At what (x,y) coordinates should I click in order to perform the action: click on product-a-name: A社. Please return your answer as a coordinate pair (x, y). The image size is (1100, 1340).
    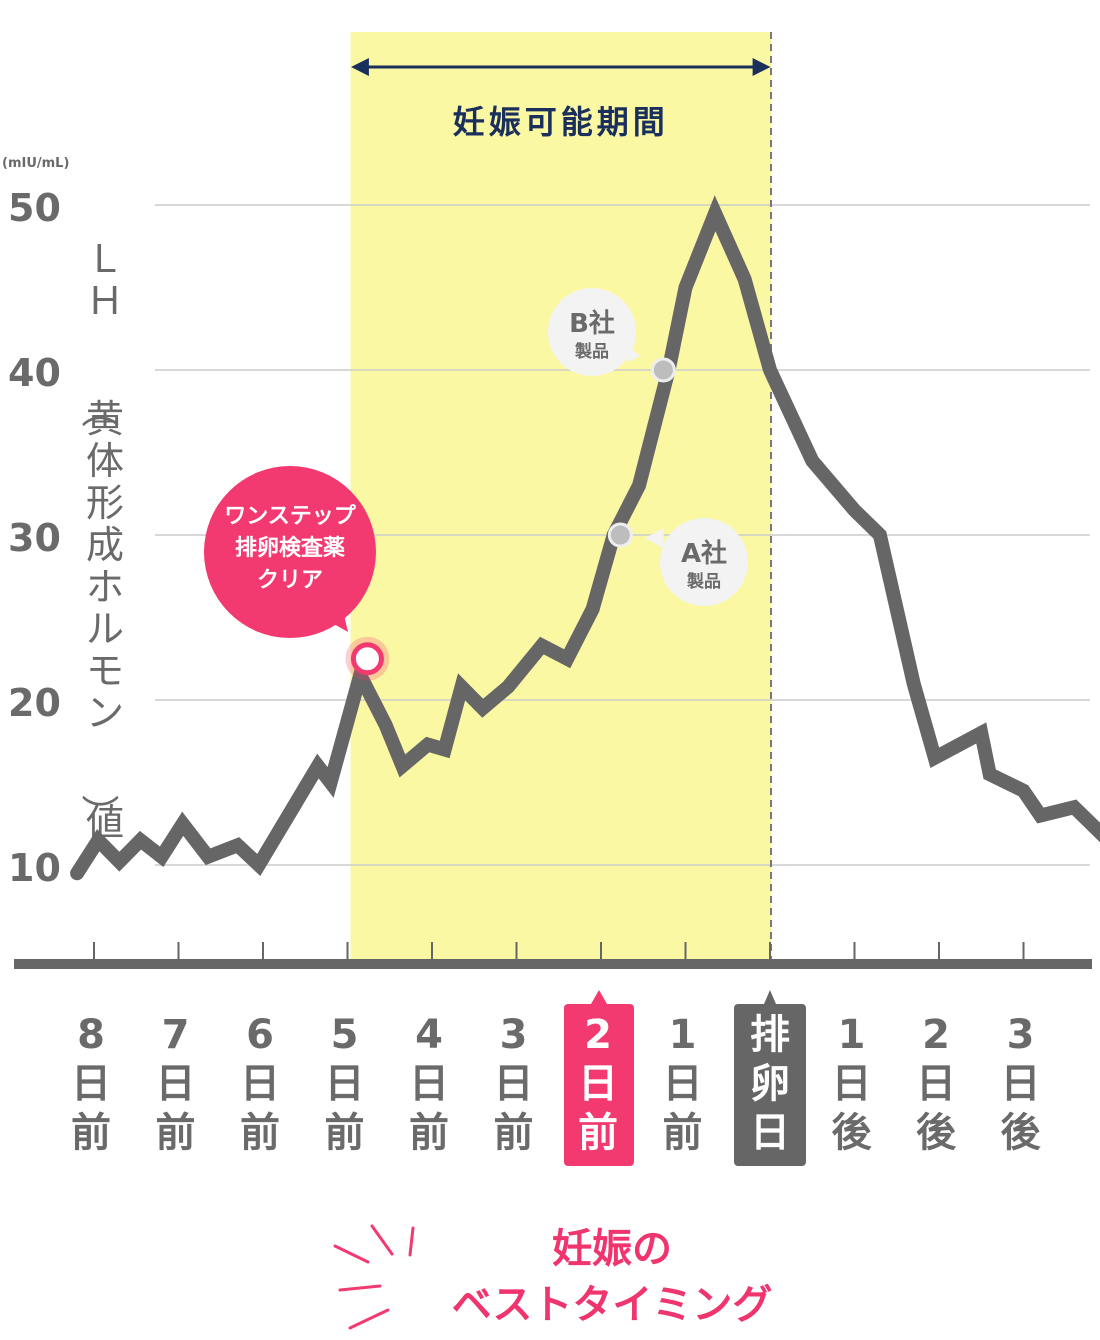
    Looking at the image, I should click on (704, 553).